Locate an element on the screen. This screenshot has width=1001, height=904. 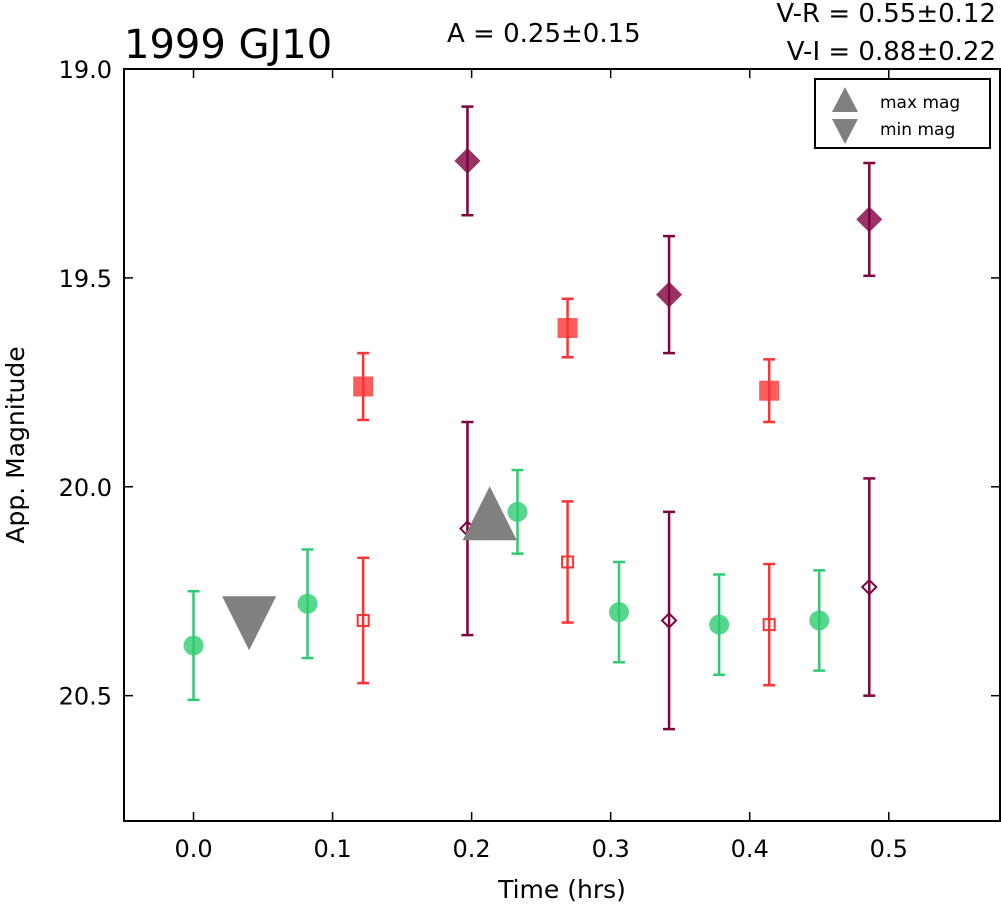
triangle-down-marker is located at coordinates (249, 623).